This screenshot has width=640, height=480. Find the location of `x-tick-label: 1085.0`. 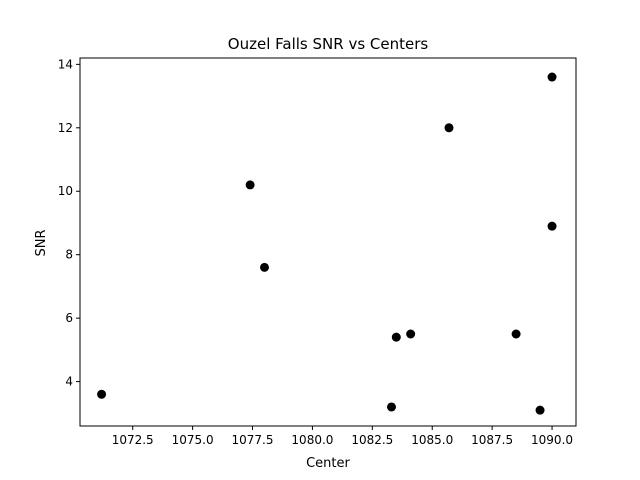

x-tick-label: 1085.0 is located at coordinates (432, 440).